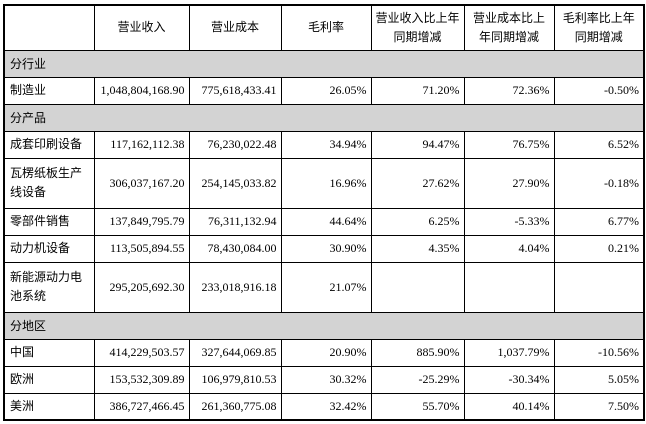  What do you see at coordinates (509, 183) in the screenshot?
I see `cell-cost-yoy: 27.90%` at bounding box center [509, 183].